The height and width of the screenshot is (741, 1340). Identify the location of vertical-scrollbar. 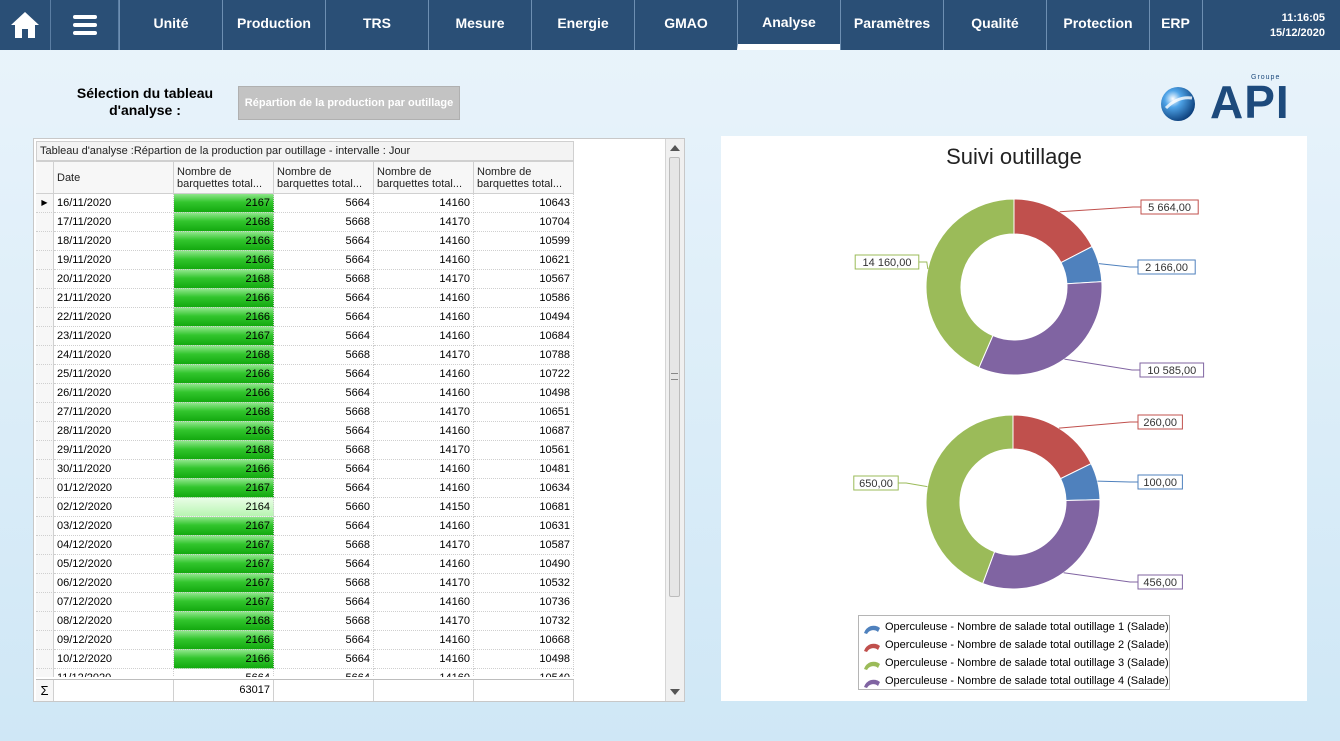
(674, 420).